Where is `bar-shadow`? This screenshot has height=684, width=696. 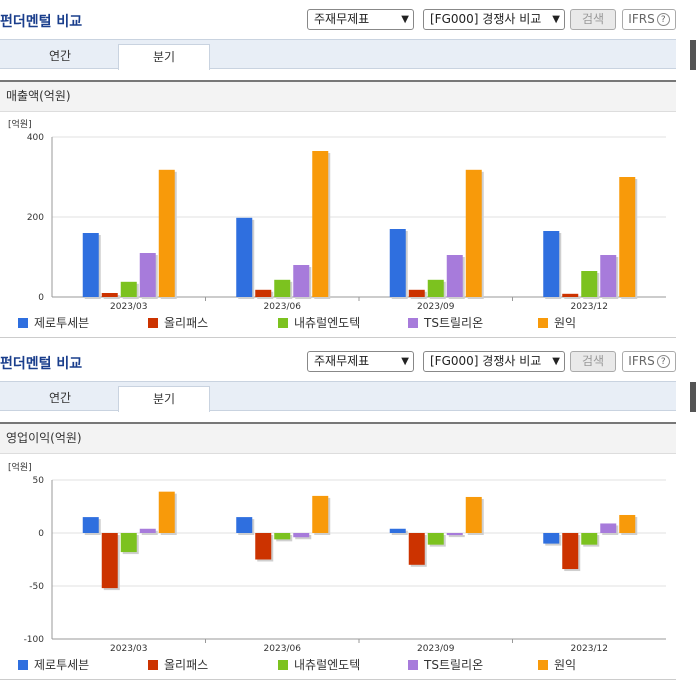 bar-shadow is located at coordinates (572, 297).